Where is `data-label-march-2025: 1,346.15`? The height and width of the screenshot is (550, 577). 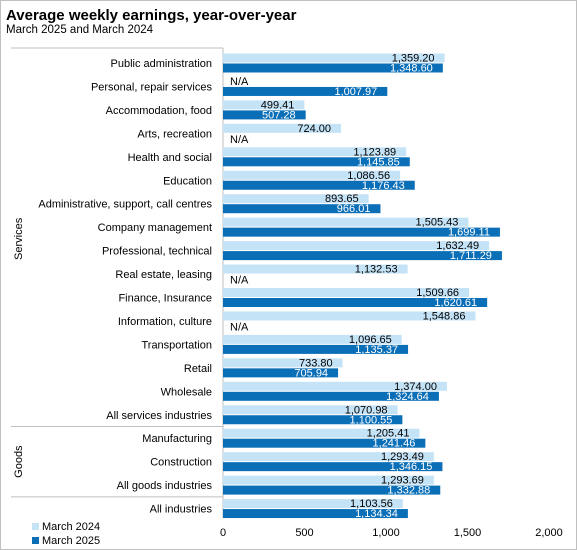
data-label-march-2025: 1,346.15 is located at coordinates (411, 467).